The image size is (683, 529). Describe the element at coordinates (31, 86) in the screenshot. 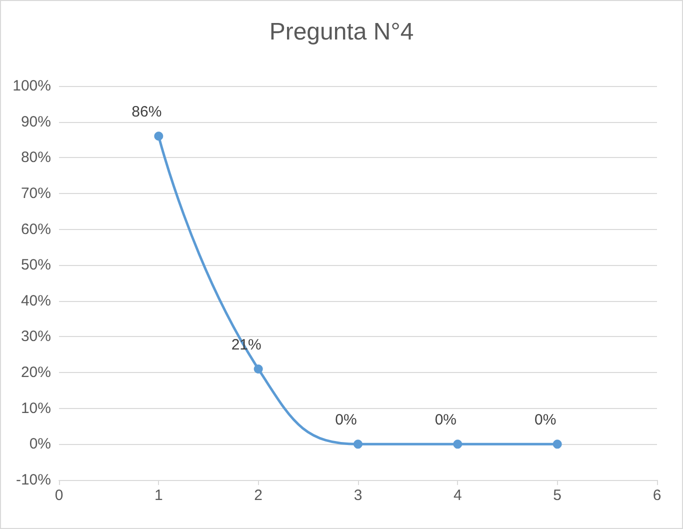

I see `y-tick-label: 100%` at that location.